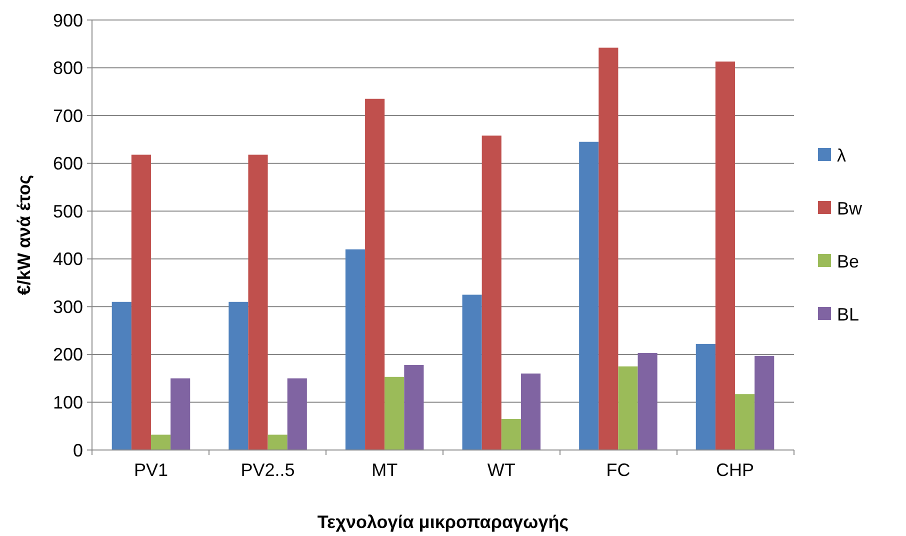 The width and height of the screenshot is (906, 536). I want to click on y-tick-label: 400, so click(67, 259).